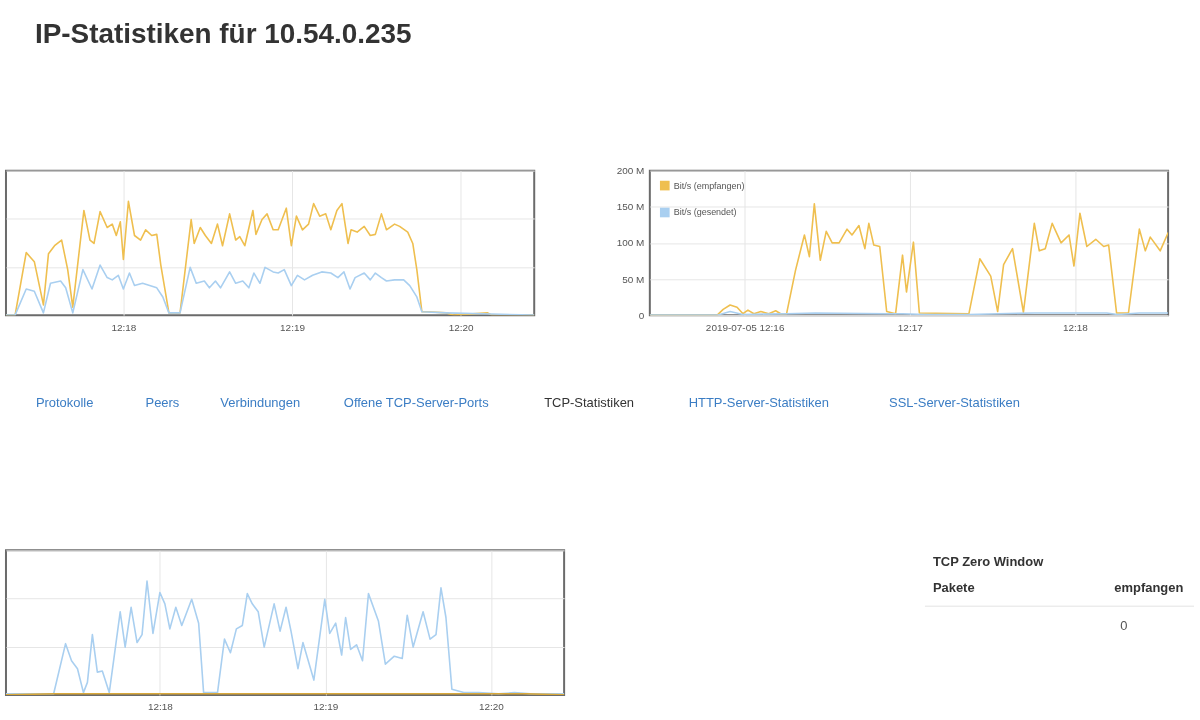 The height and width of the screenshot is (720, 1200). Describe the element at coordinates (260, 402) in the screenshot. I see `text: Verbindungen` at that location.